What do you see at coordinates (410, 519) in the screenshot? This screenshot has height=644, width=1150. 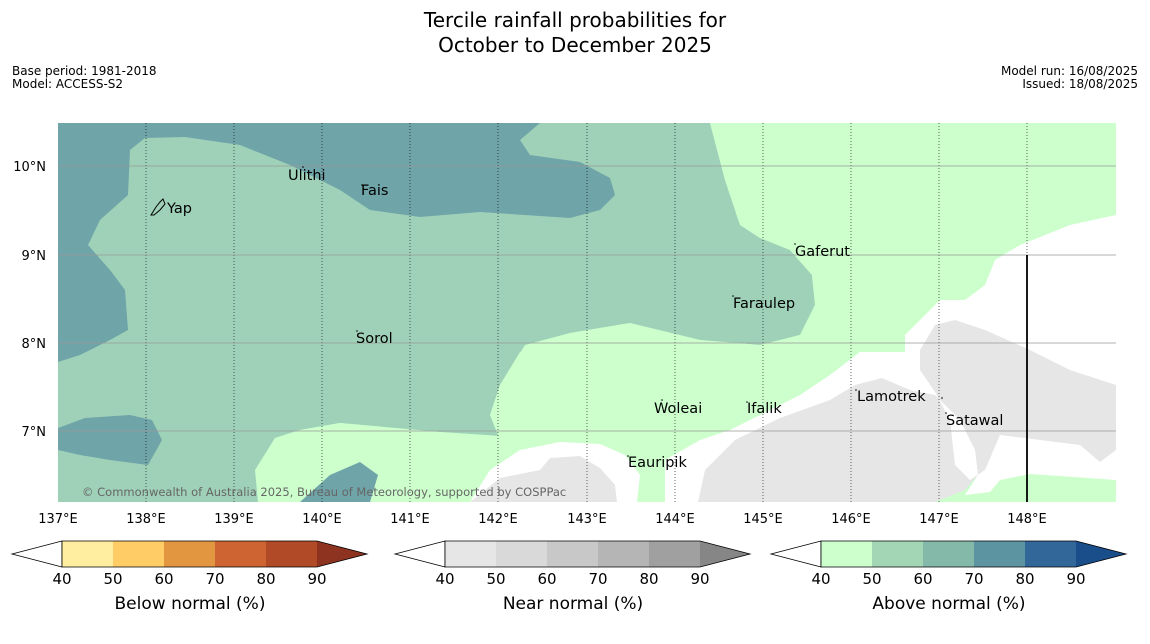 I see `lon-tick-label: 141°E` at bounding box center [410, 519].